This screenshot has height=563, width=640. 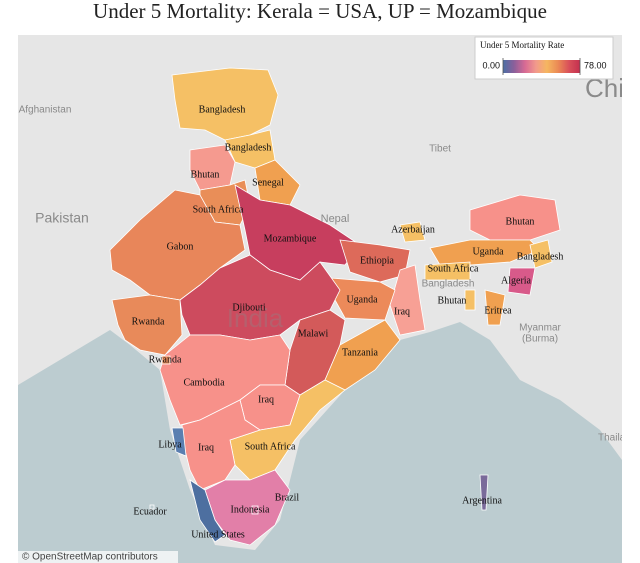 I want to click on region-label: Tanzania, so click(x=360, y=352).